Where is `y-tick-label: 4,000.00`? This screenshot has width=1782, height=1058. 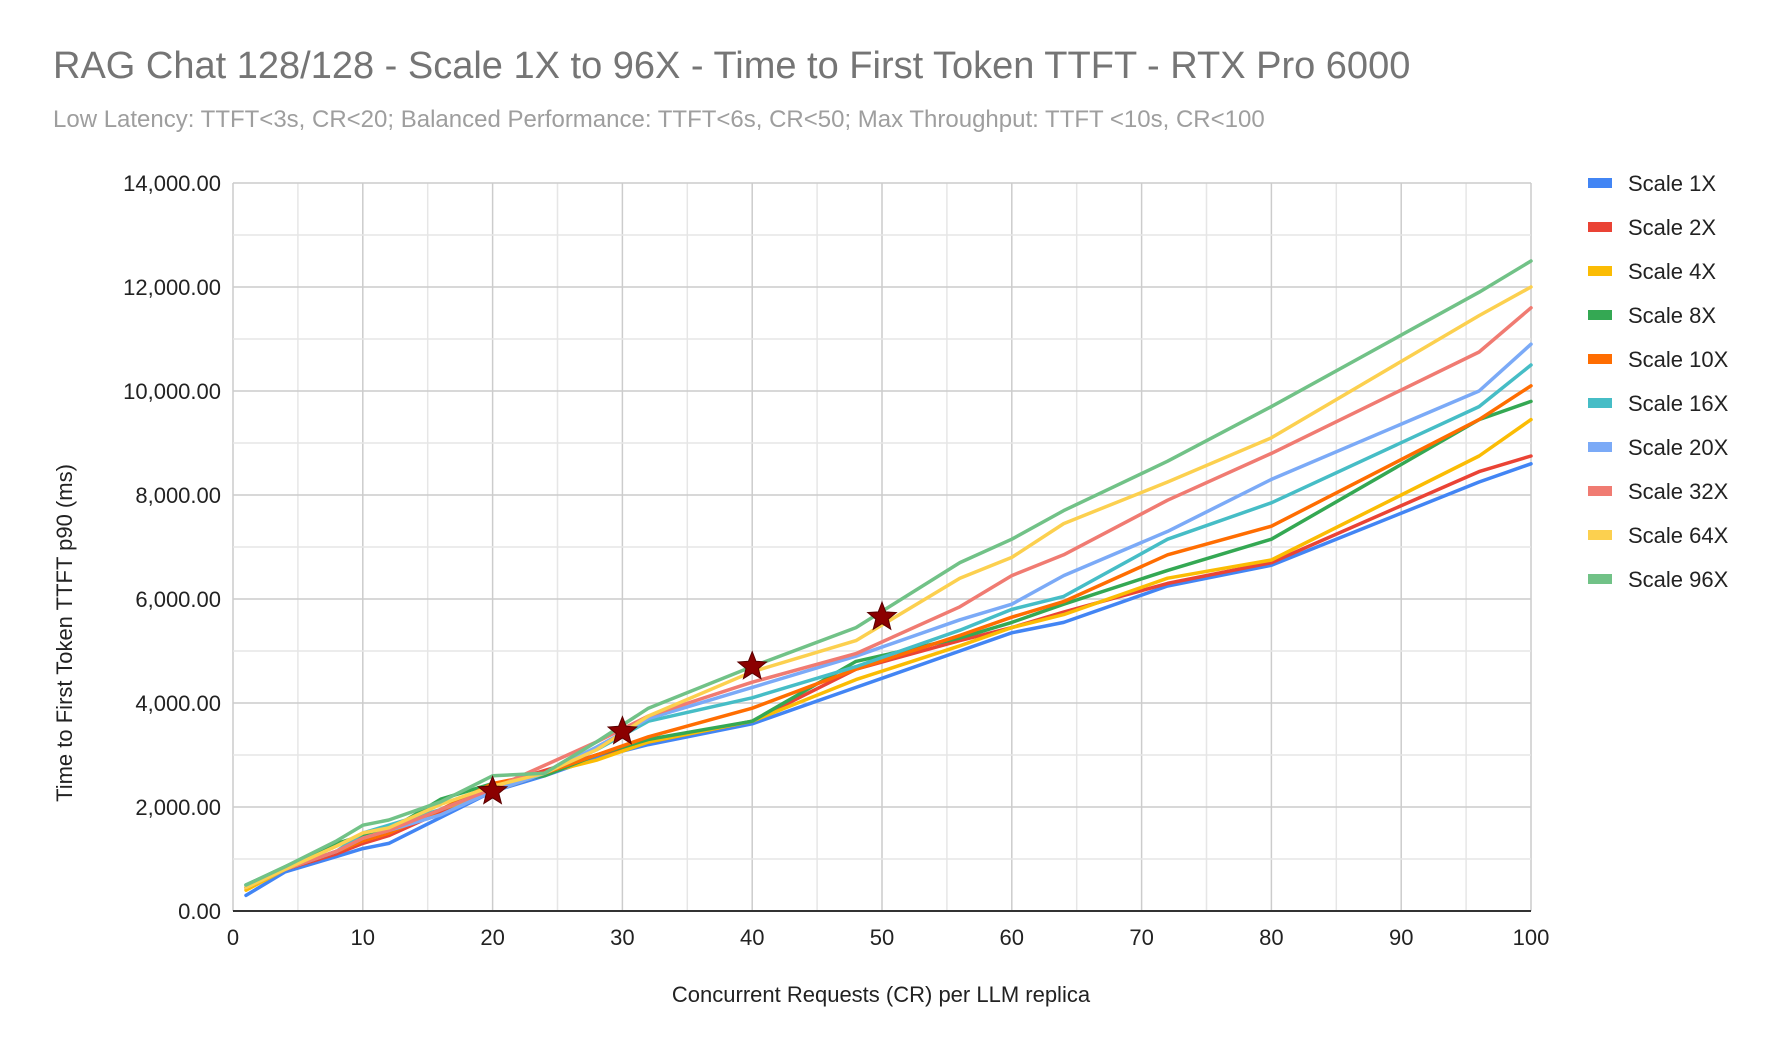
y-tick-label: 4,000.00 is located at coordinates (178, 703).